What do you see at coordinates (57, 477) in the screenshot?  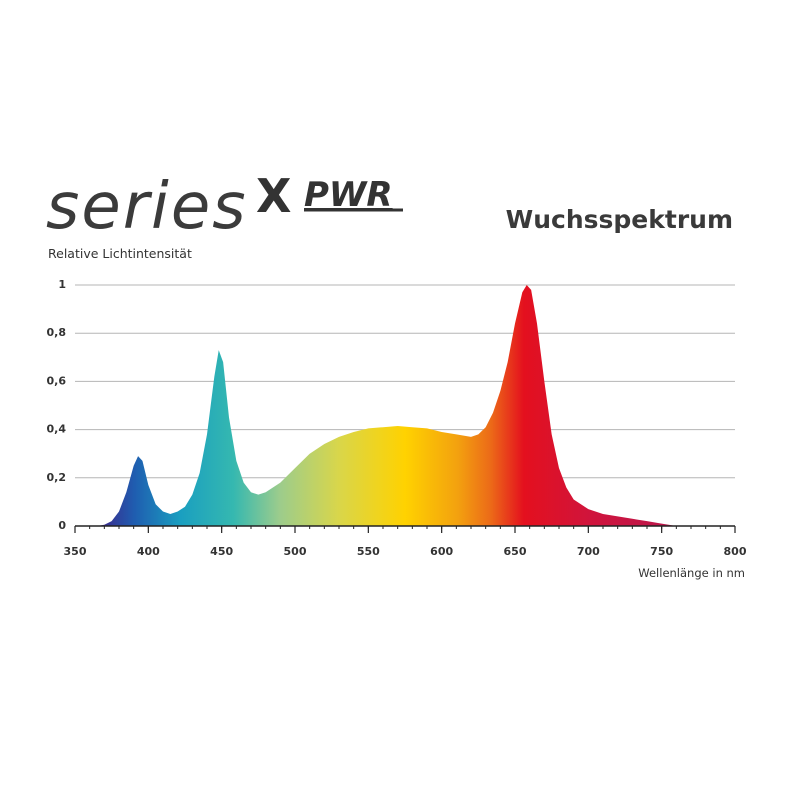 I see `y-tick-label: 0,2` at bounding box center [57, 477].